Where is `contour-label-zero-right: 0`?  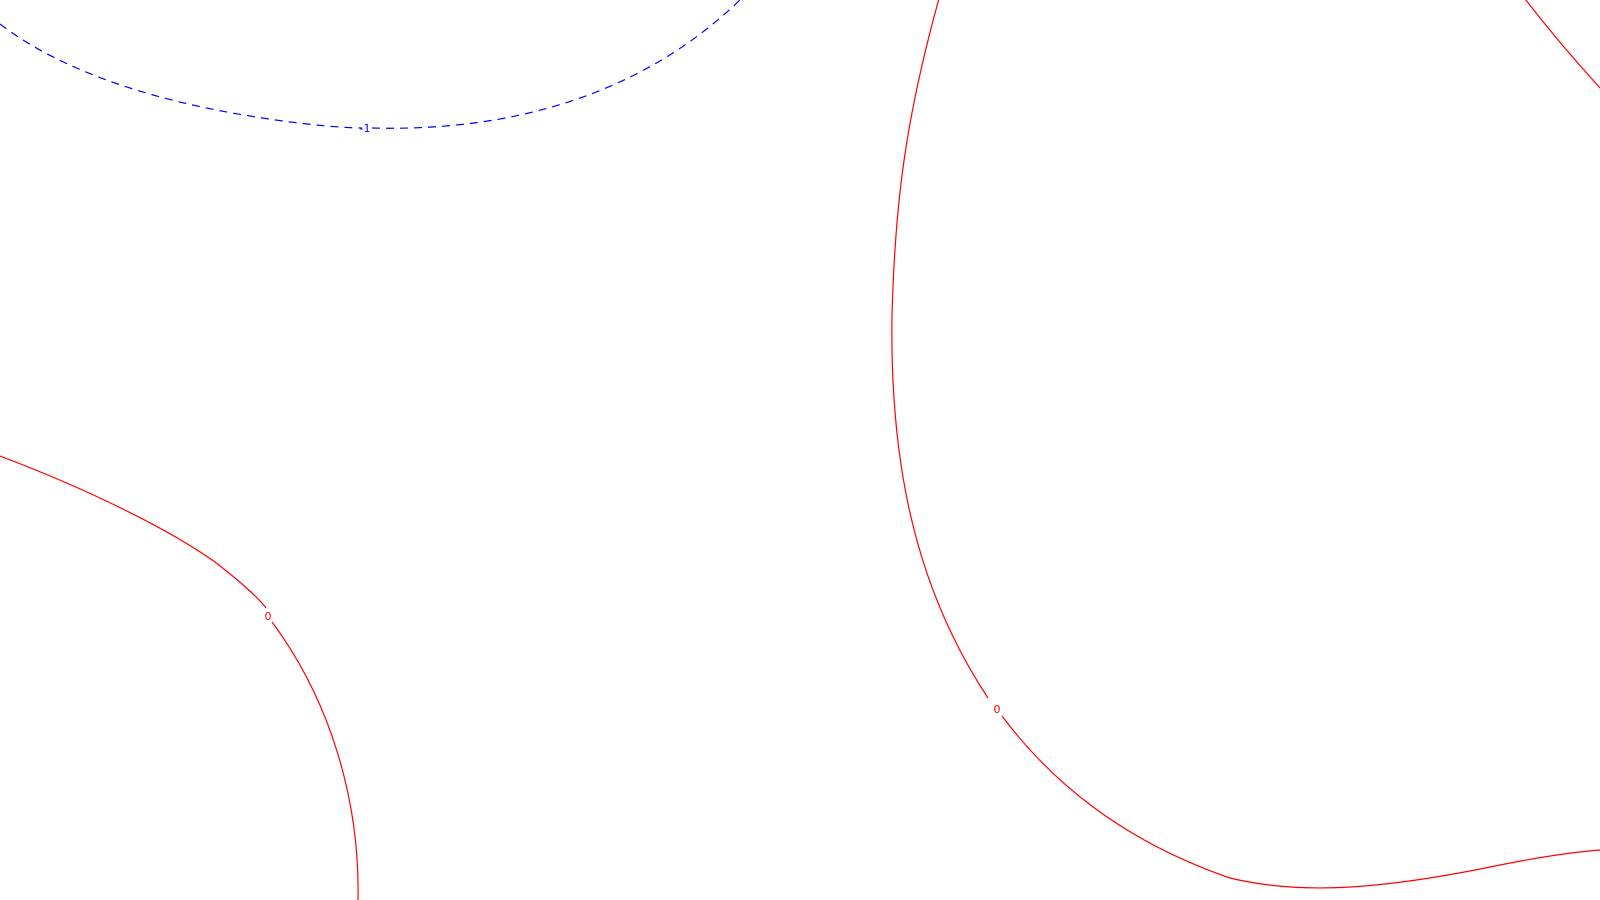
contour-label-zero-right: 0 is located at coordinates (997, 709).